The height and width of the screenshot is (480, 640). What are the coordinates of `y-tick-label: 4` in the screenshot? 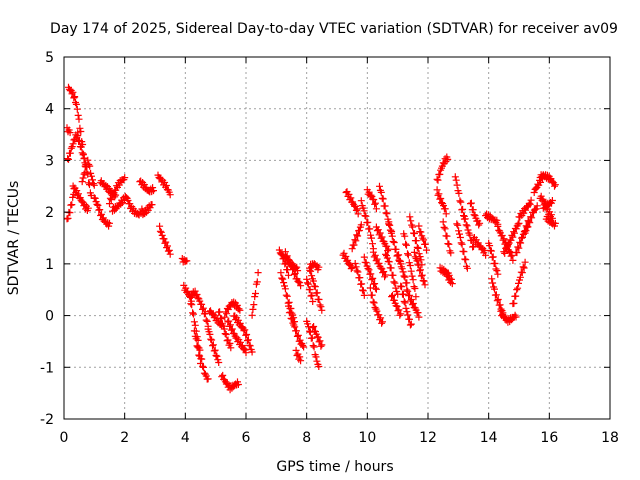 It's located at (49, 110).